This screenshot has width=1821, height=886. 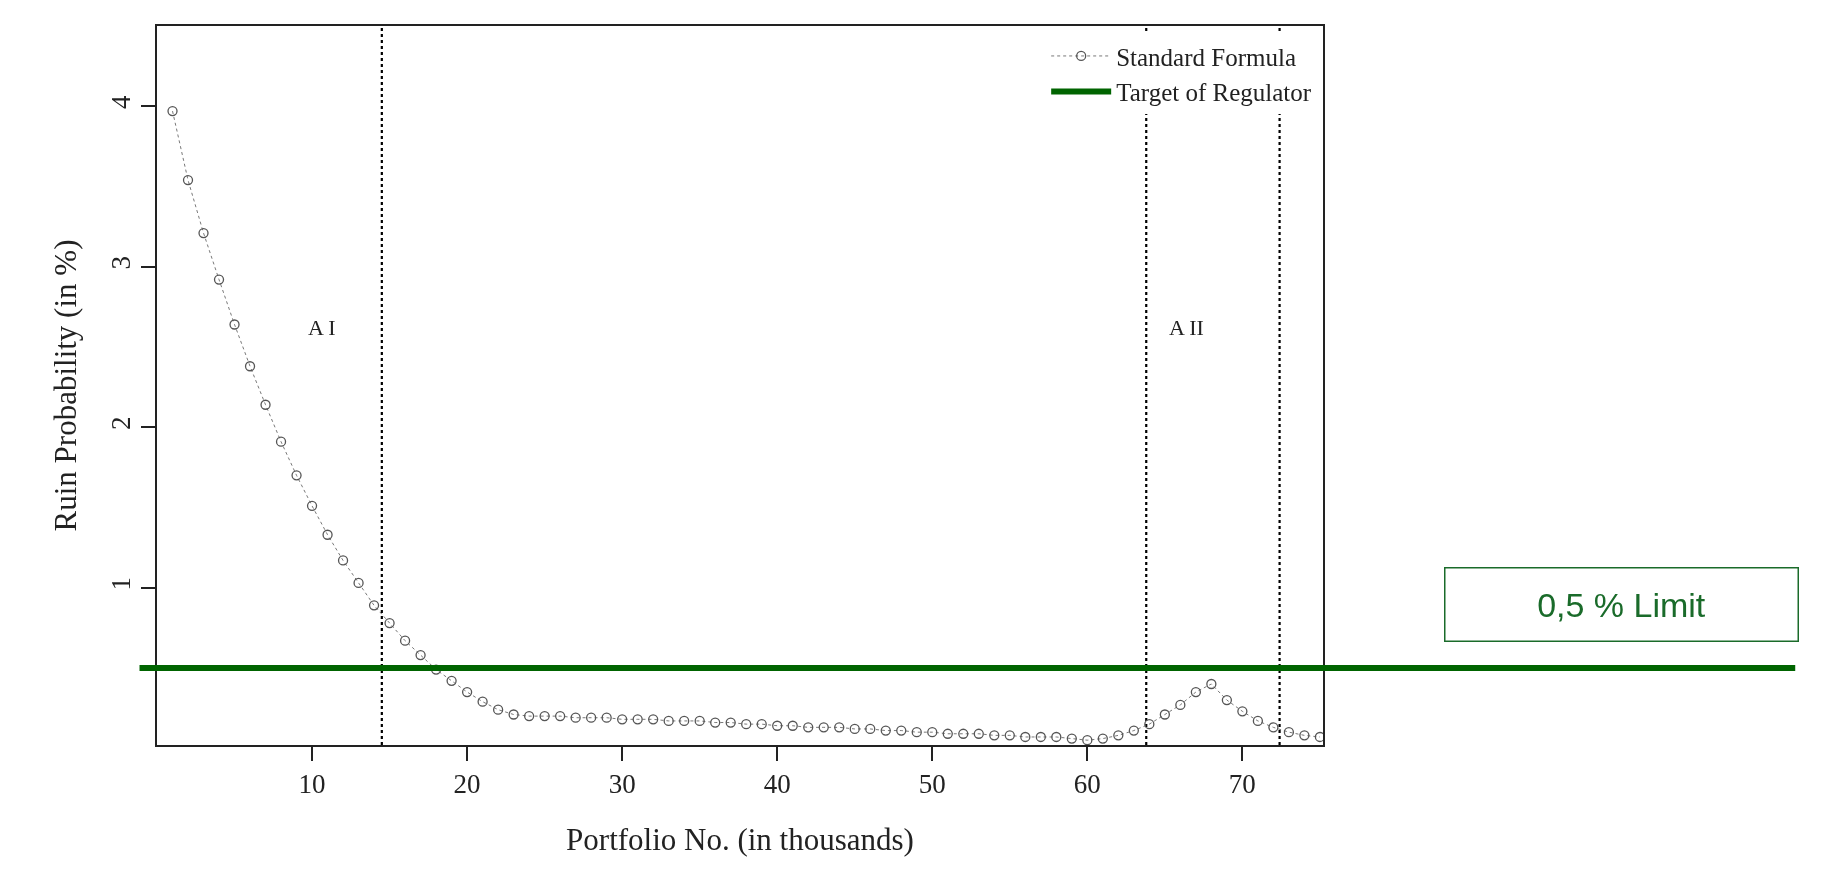 What do you see at coordinates (1214, 93) in the screenshot?
I see `legend-label: Target of Regulator` at bounding box center [1214, 93].